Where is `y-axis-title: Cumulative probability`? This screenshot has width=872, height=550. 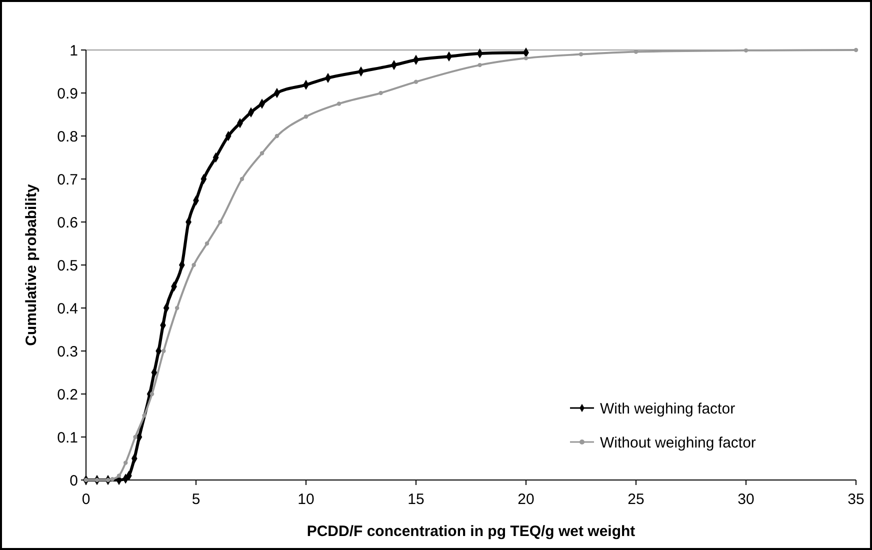 y-axis-title: Cumulative probability is located at coordinates (31, 265).